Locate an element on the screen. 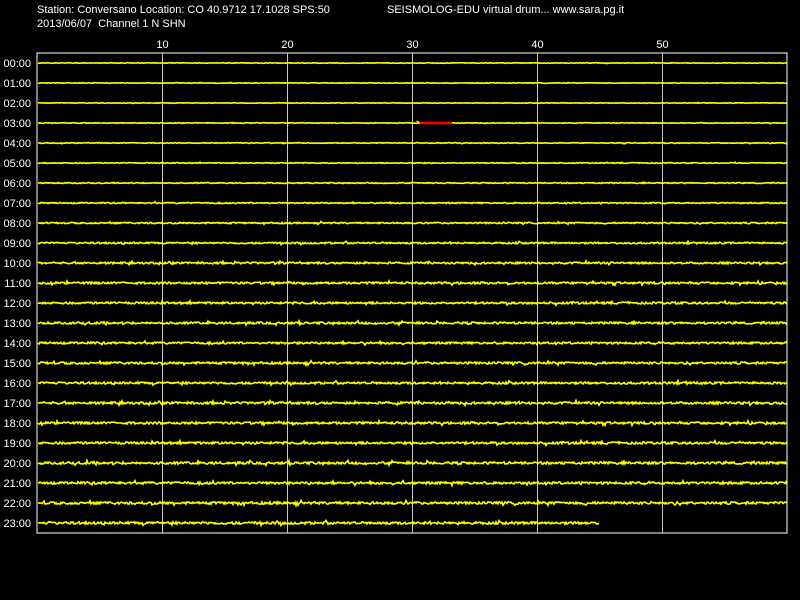 This screenshot has width=800, height=600. row-label-0500: 05:00 is located at coordinates (17, 164).